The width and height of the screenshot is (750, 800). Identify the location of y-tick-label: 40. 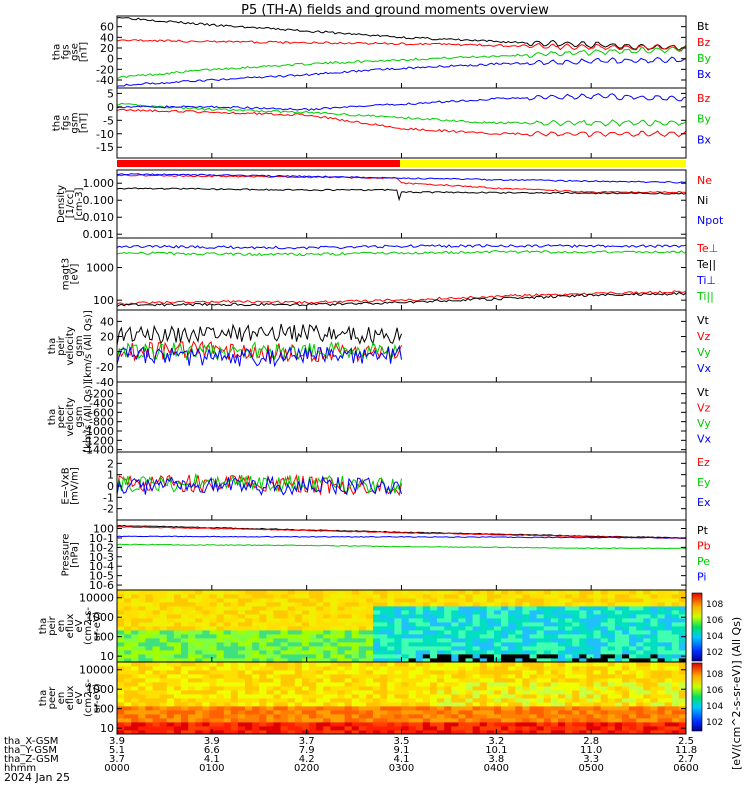
(107, 321).